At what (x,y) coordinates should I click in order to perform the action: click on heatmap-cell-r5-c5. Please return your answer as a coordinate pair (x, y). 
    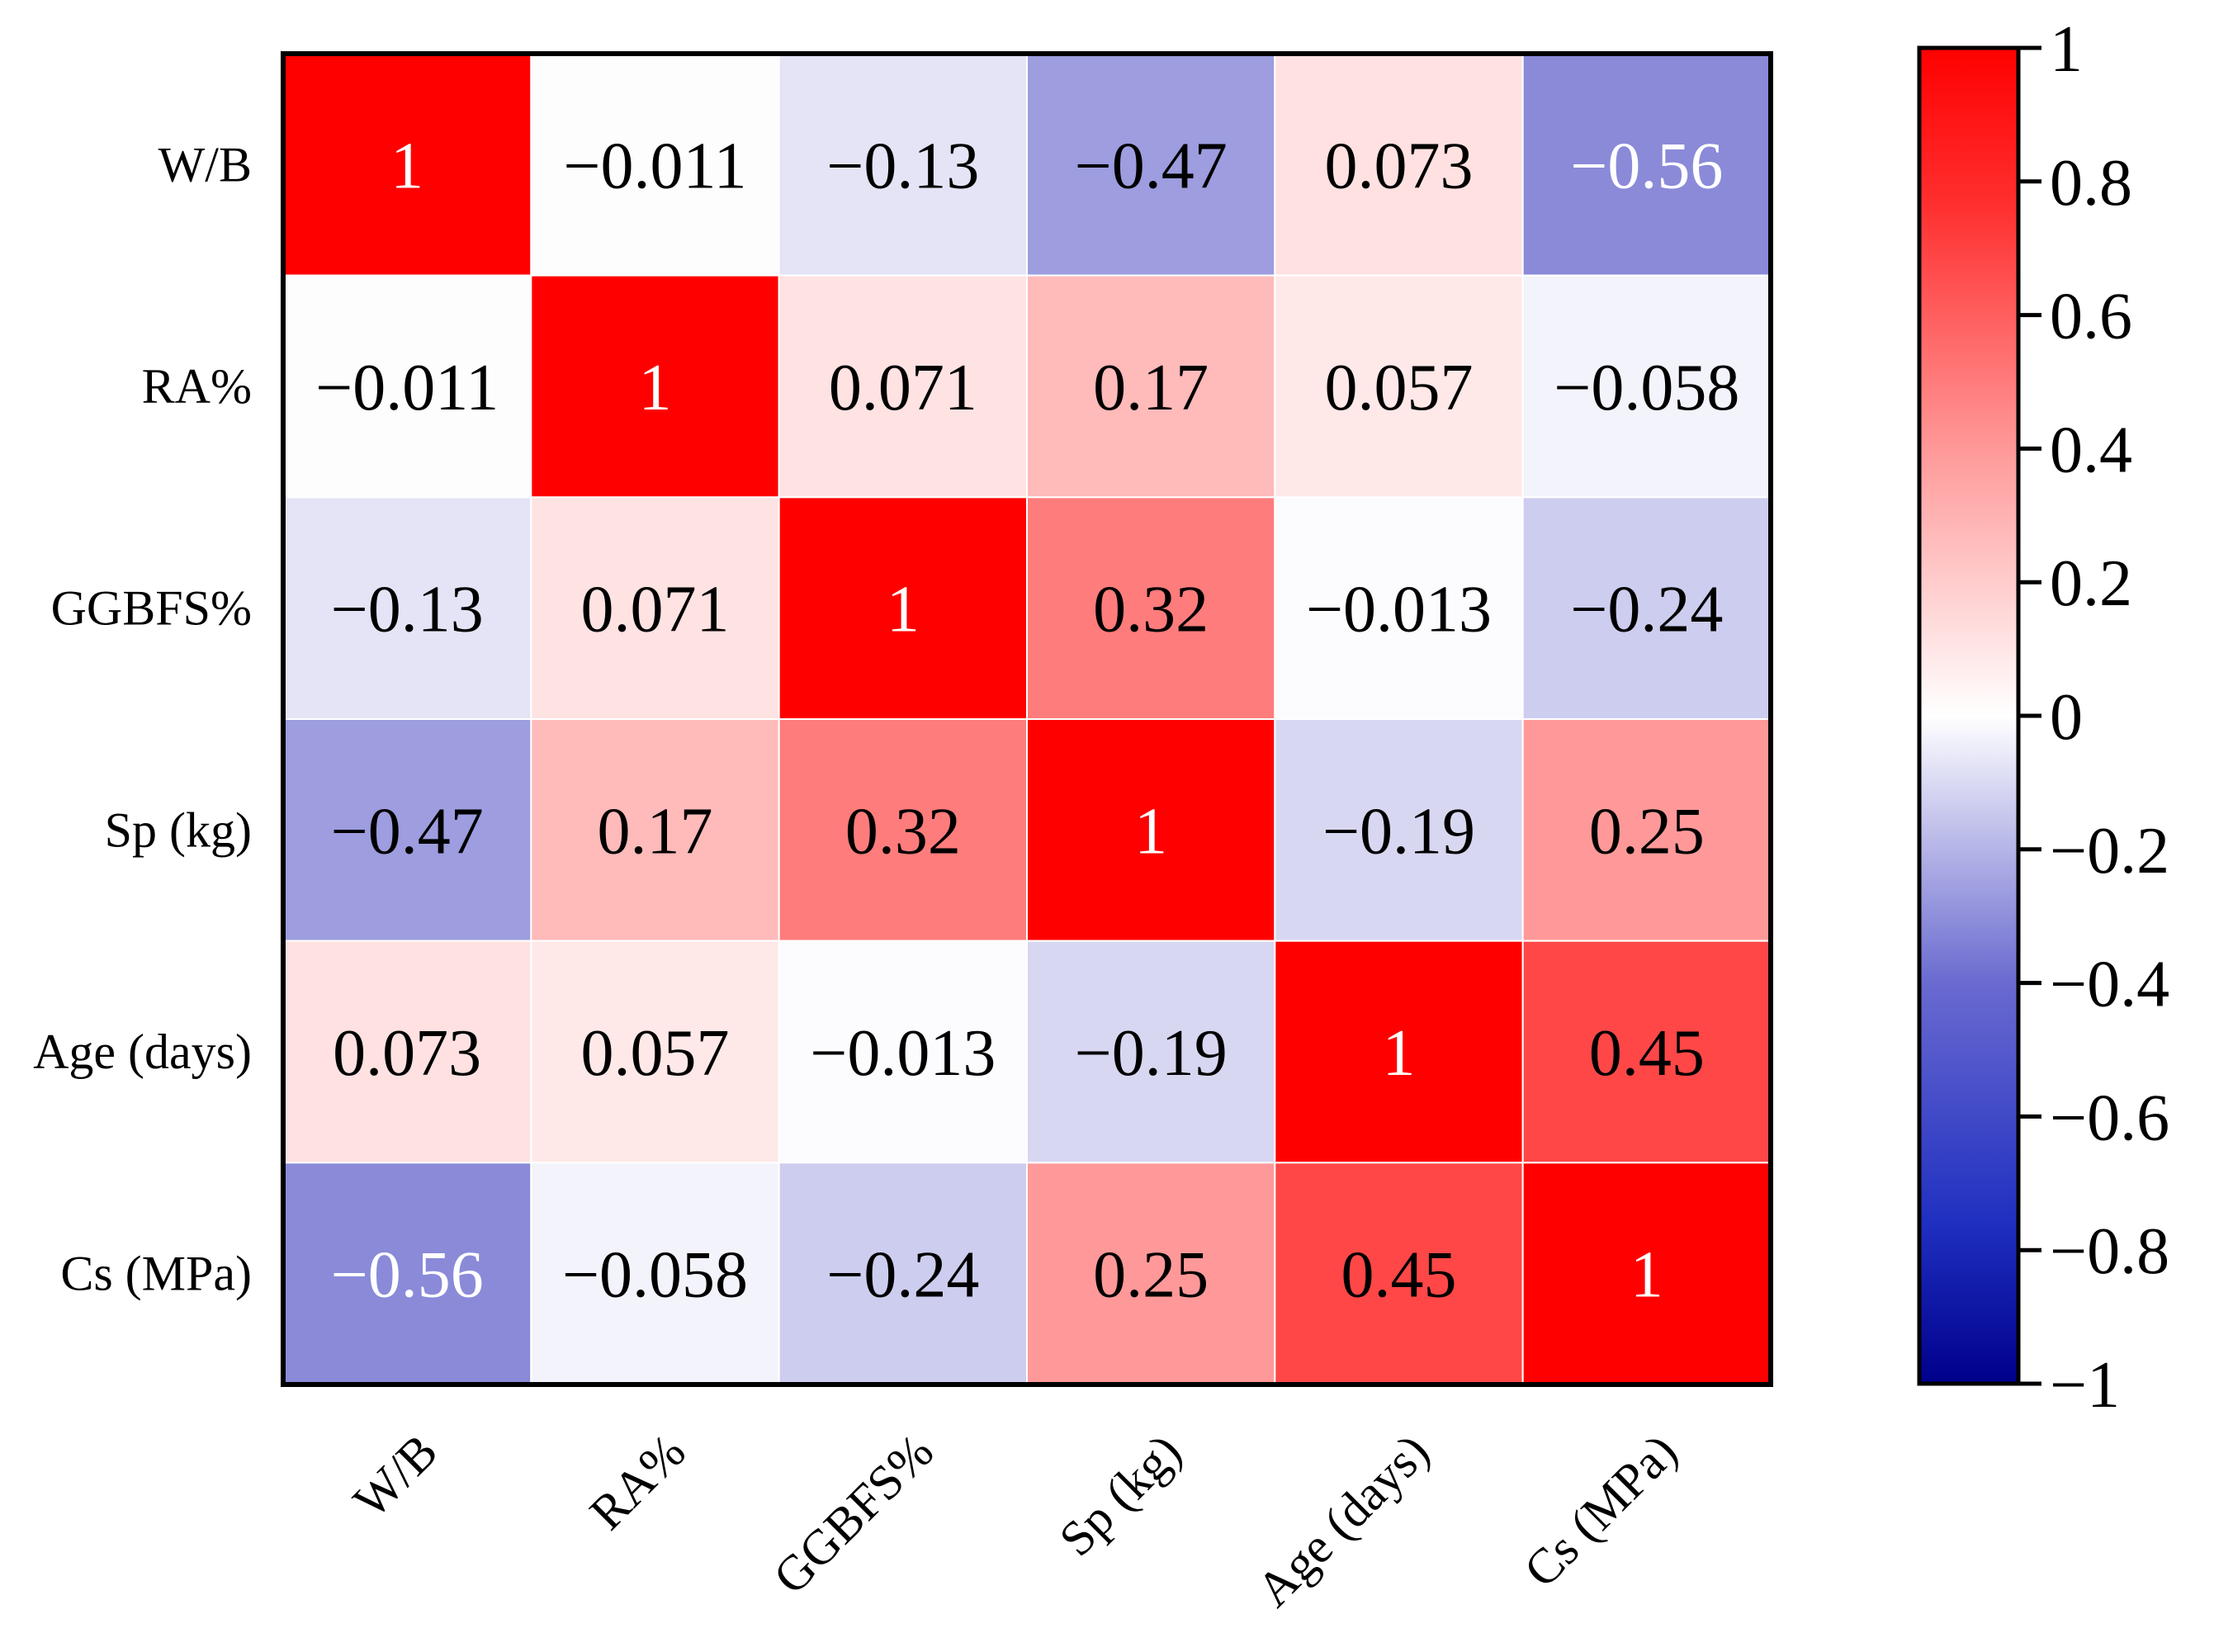
    Looking at the image, I should click on (1646, 1274).